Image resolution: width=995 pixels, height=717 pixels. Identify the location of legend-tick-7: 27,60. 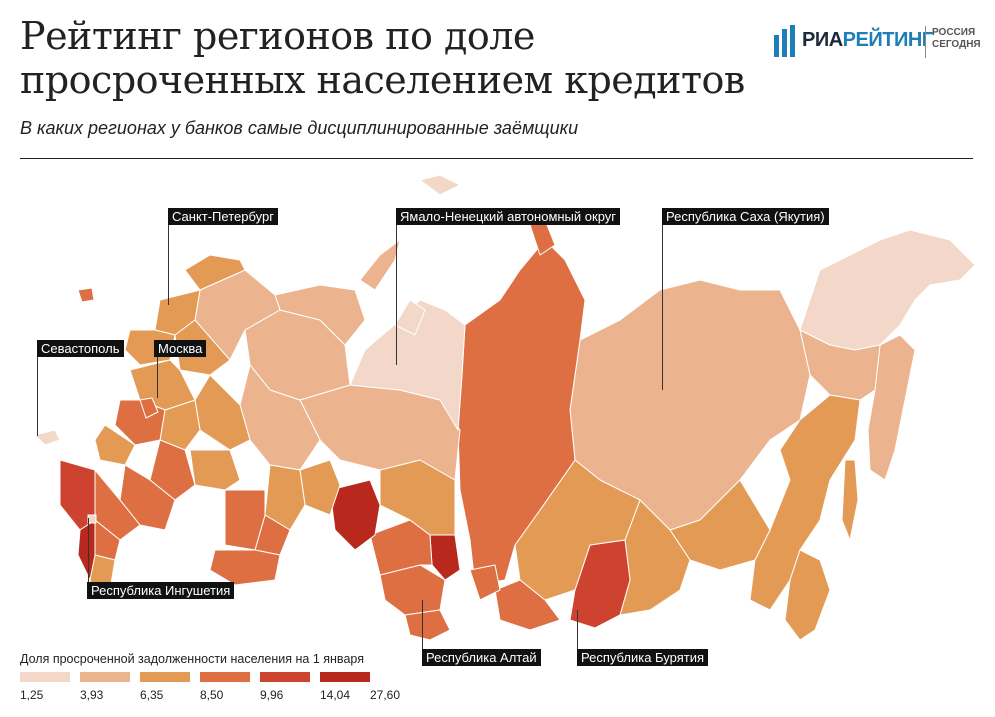
(385, 695).